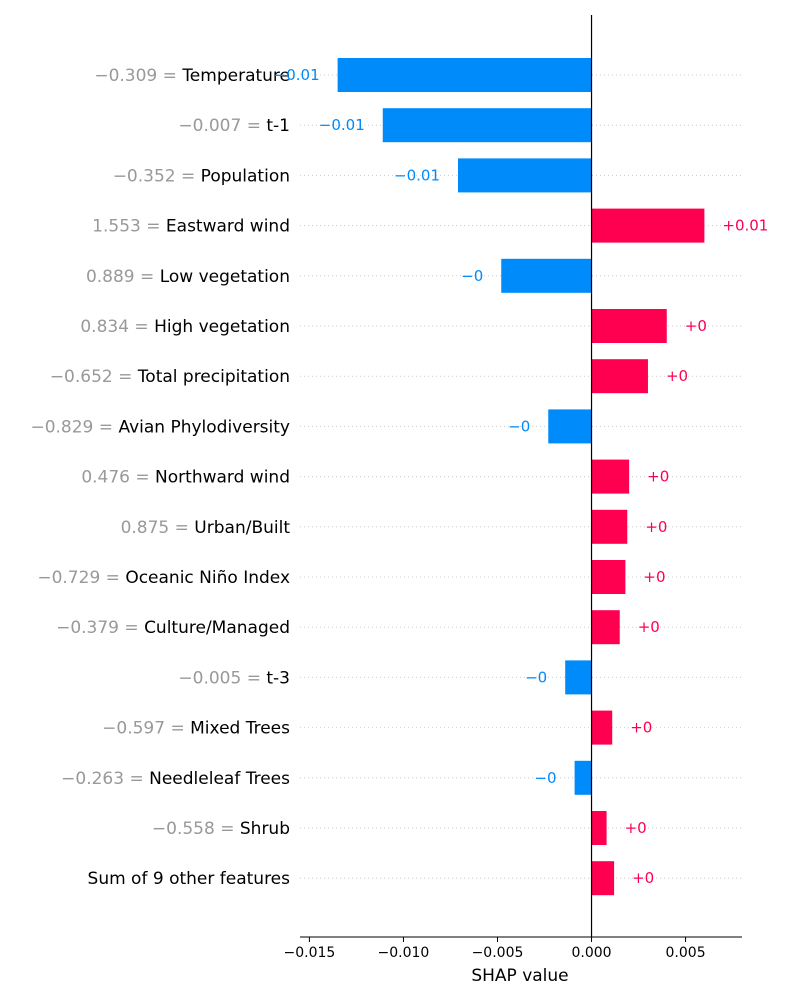 The image size is (800, 1004). Describe the element at coordinates (116, 227) in the screenshot. I see `feature-value: 1.553` at that location.